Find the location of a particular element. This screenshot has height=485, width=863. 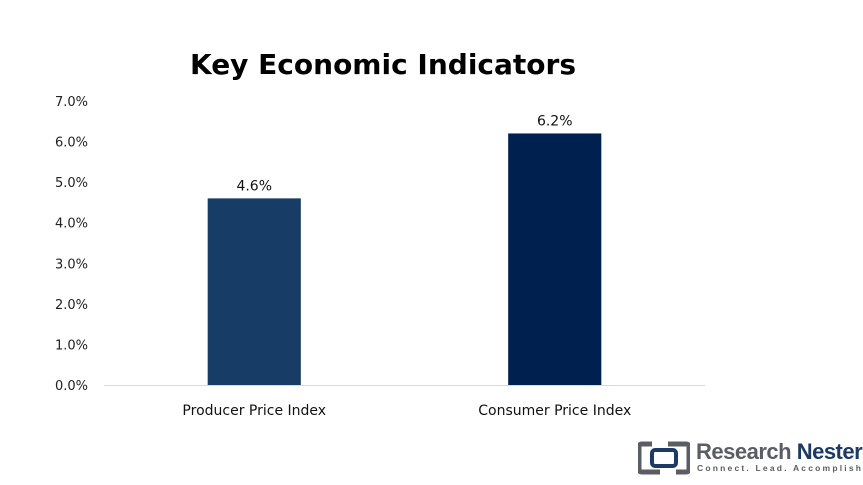

logo-word-nester: Nester is located at coordinates (829, 451).